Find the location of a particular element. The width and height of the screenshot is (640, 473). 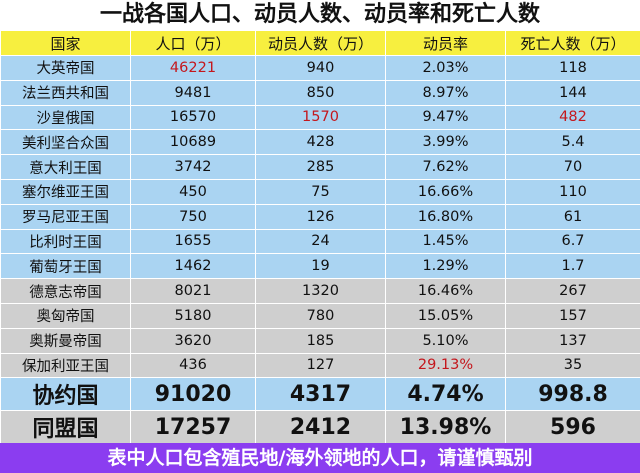

cell-mobilized: 126 is located at coordinates (320, 216).